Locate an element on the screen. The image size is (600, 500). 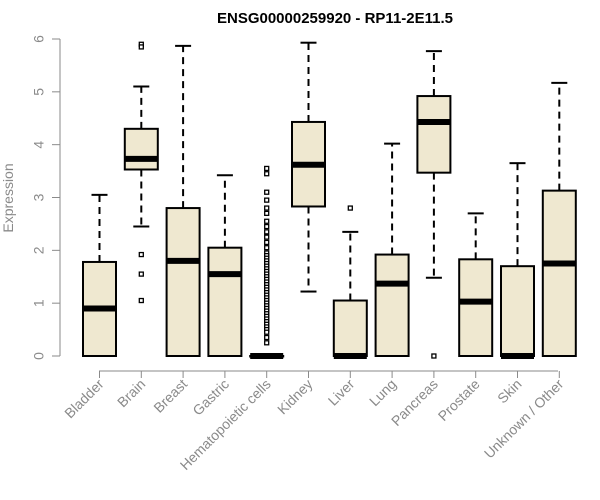
box-breast is located at coordinates (183, 200).